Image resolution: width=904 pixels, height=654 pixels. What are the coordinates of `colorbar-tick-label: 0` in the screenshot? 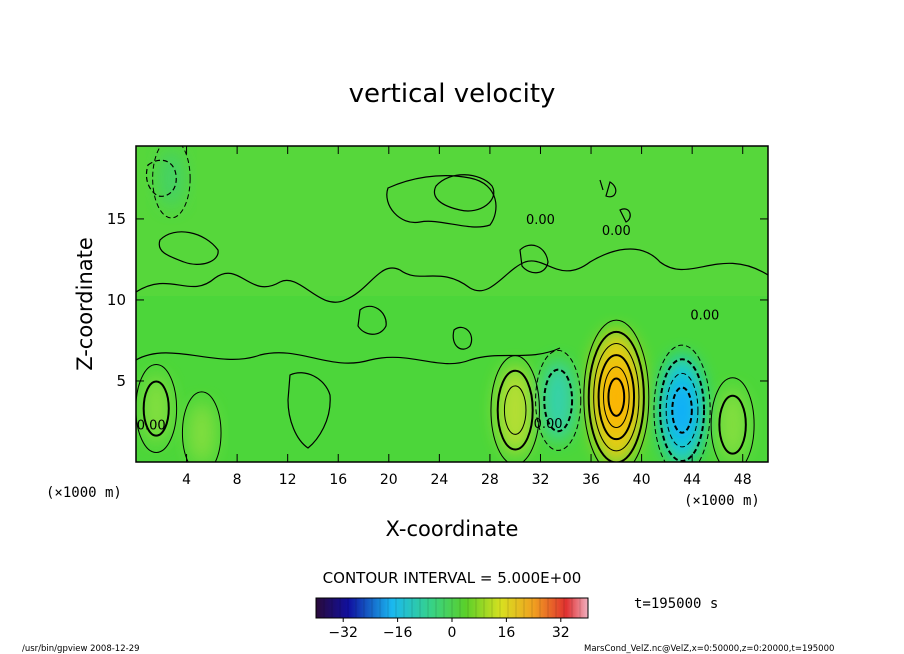 It's located at (452, 633).